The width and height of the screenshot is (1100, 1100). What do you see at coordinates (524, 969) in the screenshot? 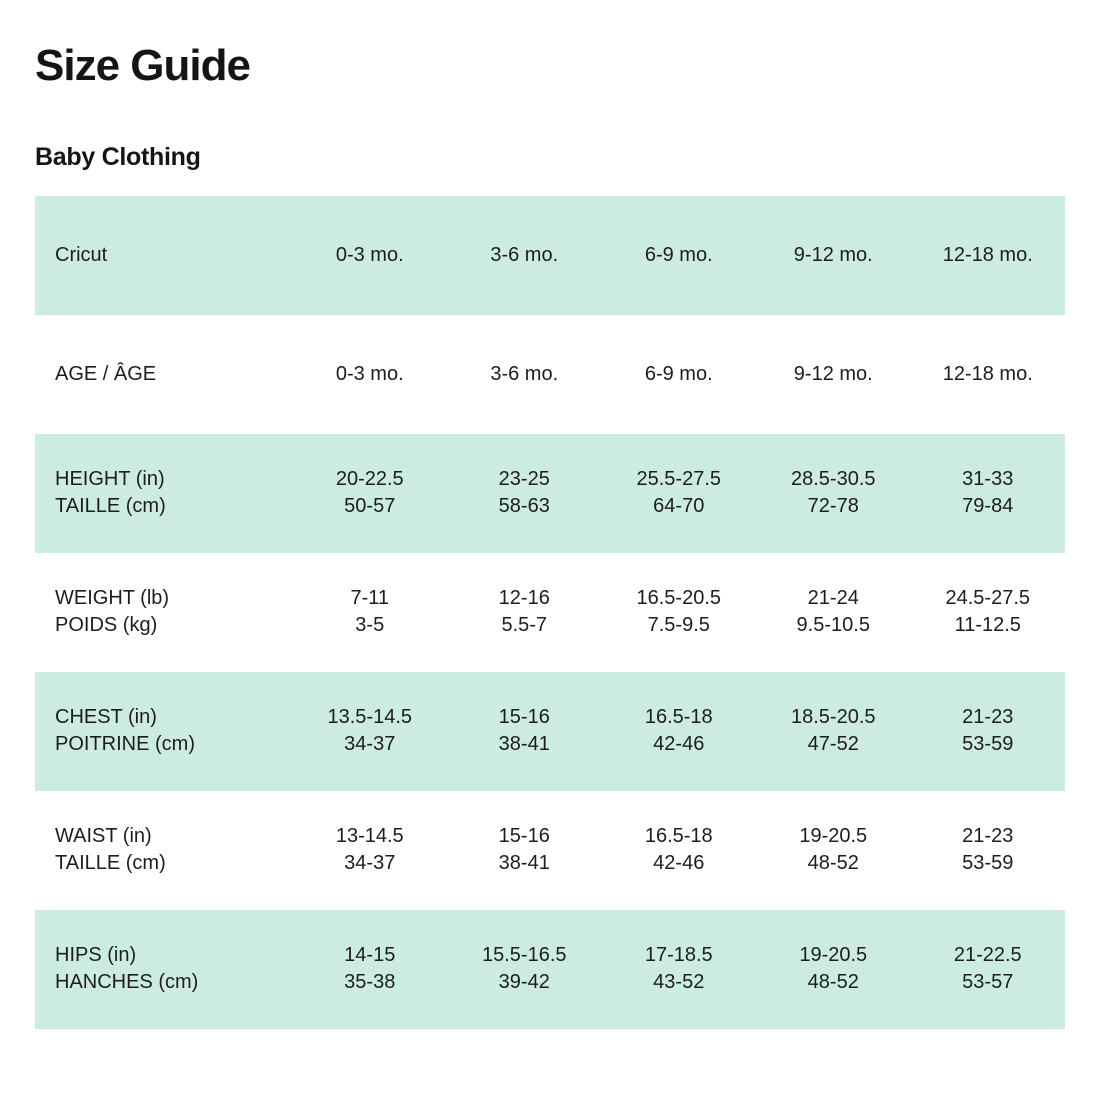
I see `size-value-cell: 15.5-16.5 39-42` at bounding box center [524, 969].